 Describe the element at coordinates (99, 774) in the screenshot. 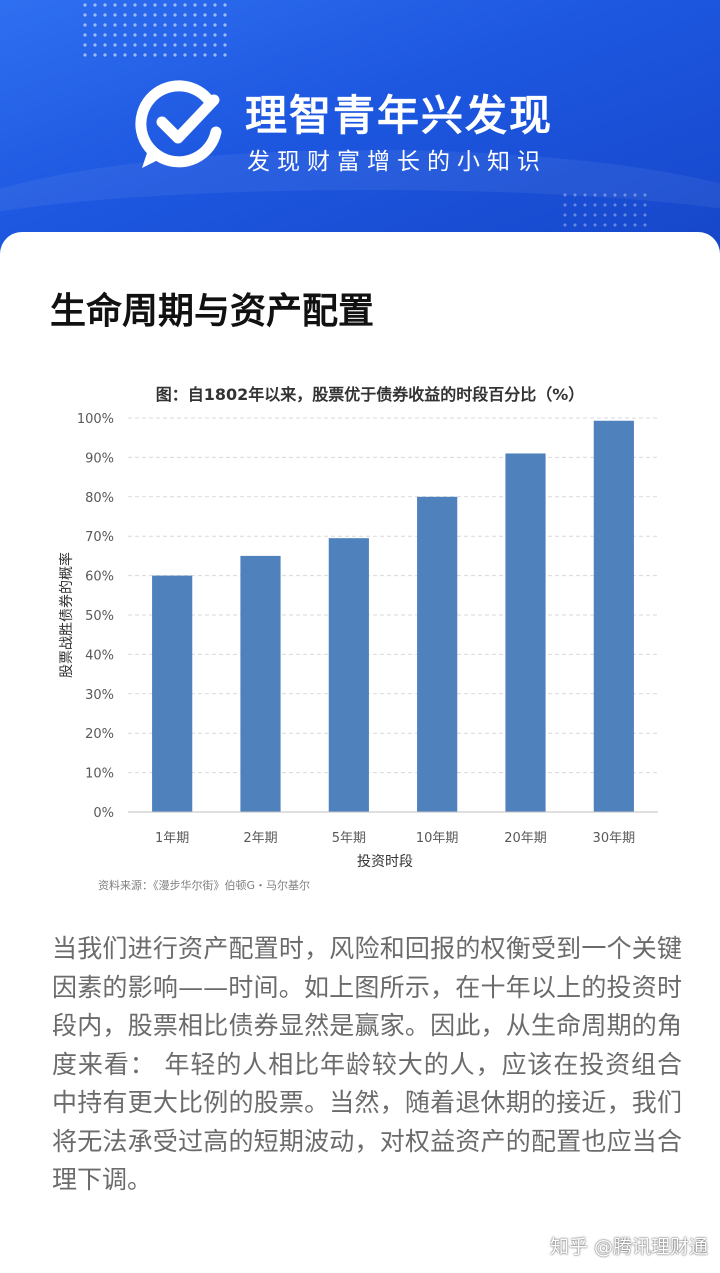

I see `y-tick-label: 10%` at that location.